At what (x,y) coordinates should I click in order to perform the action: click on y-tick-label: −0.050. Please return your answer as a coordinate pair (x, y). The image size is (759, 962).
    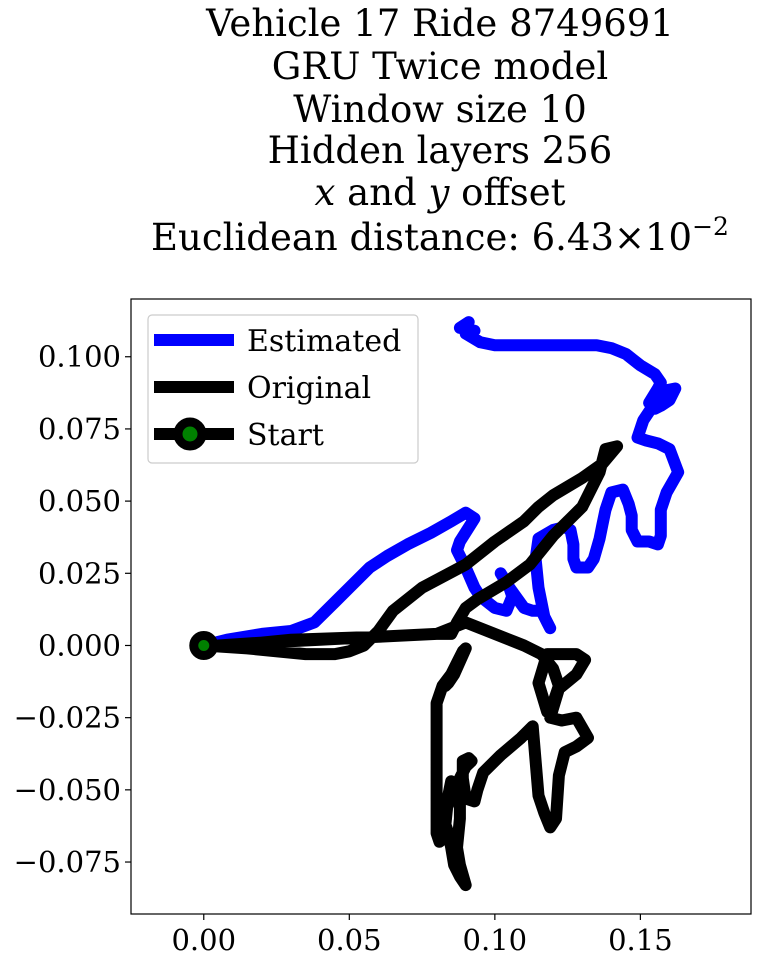
    Looking at the image, I should click on (67, 790).